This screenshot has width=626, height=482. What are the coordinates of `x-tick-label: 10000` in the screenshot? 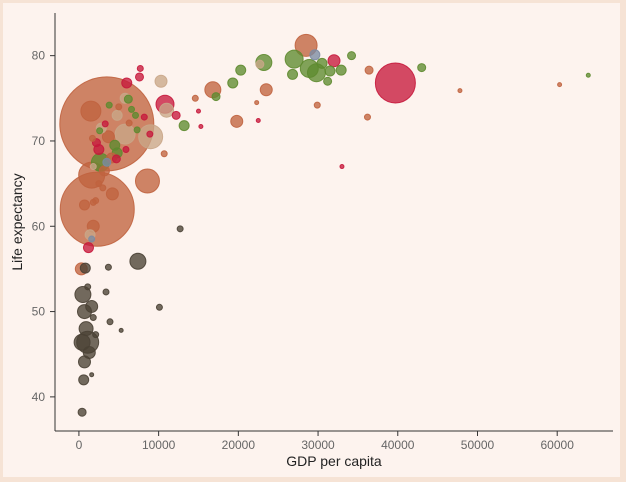 It's located at (159, 445).